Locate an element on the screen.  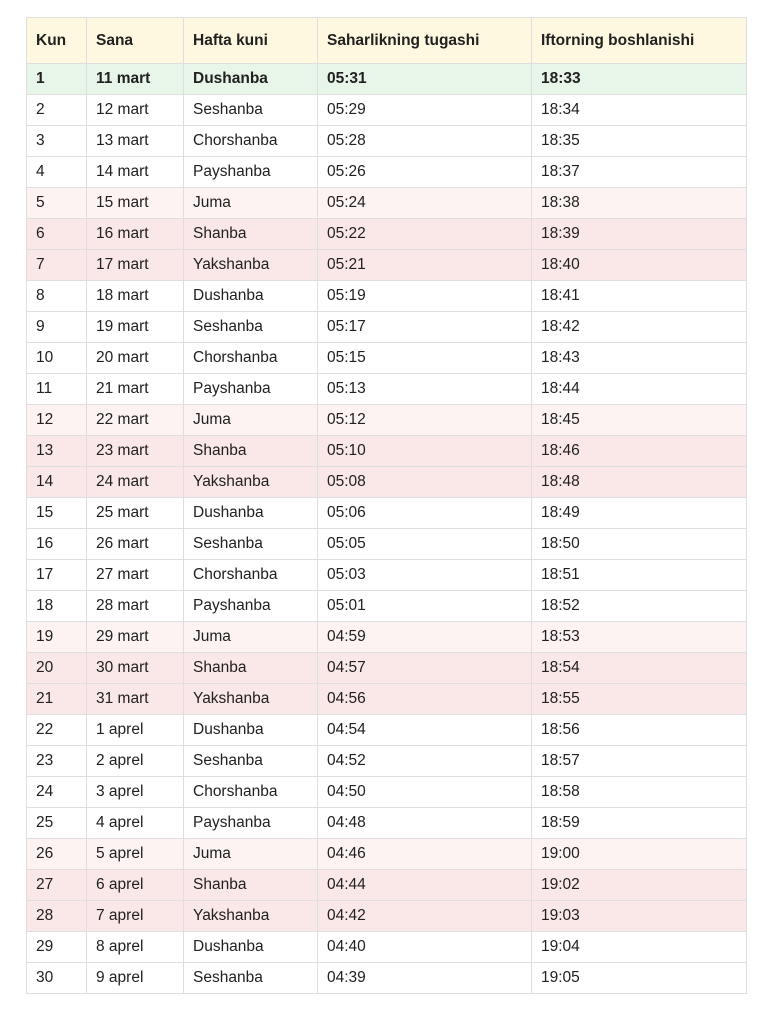
table-row: 21 31 mart Yakshanba 04:56 18:55 is located at coordinates (386, 699).